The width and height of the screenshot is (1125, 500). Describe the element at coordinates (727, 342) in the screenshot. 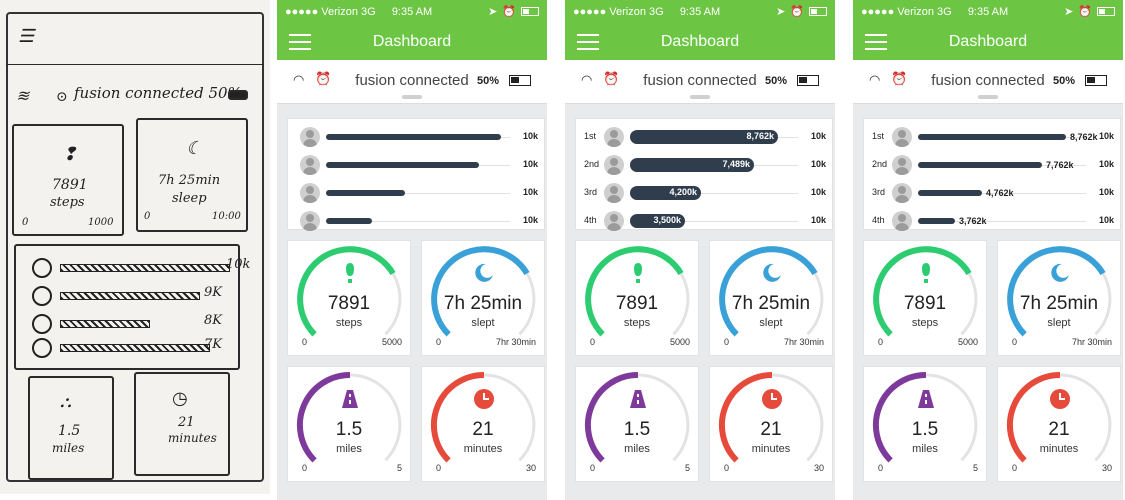

I see `sleep-min: 0` at that location.